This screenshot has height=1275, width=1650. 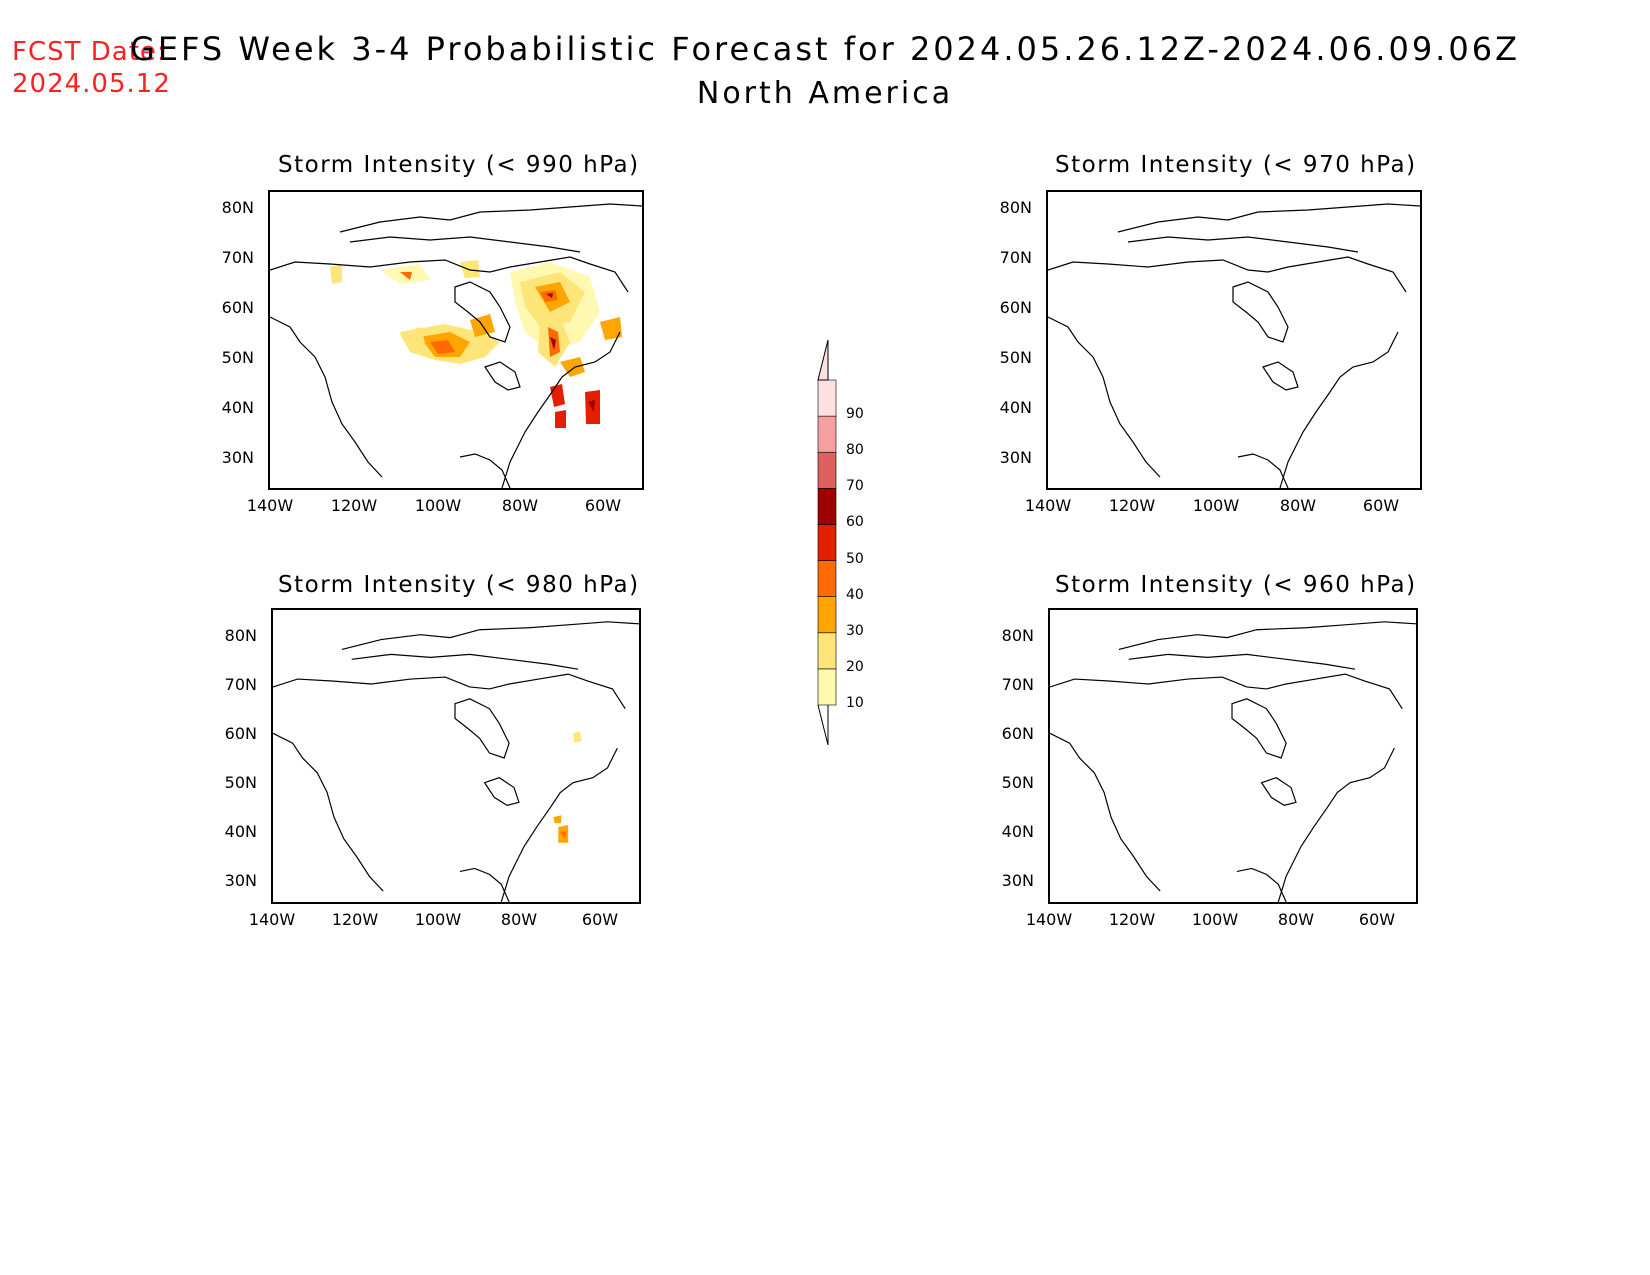 I want to click on ytick-80n-p4: 80N, so click(x=1017, y=635).